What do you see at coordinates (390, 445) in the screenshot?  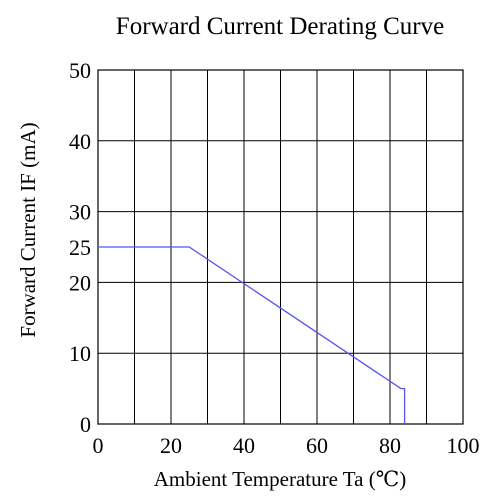 I see `x-tick-label: 80` at bounding box center [390, 445].